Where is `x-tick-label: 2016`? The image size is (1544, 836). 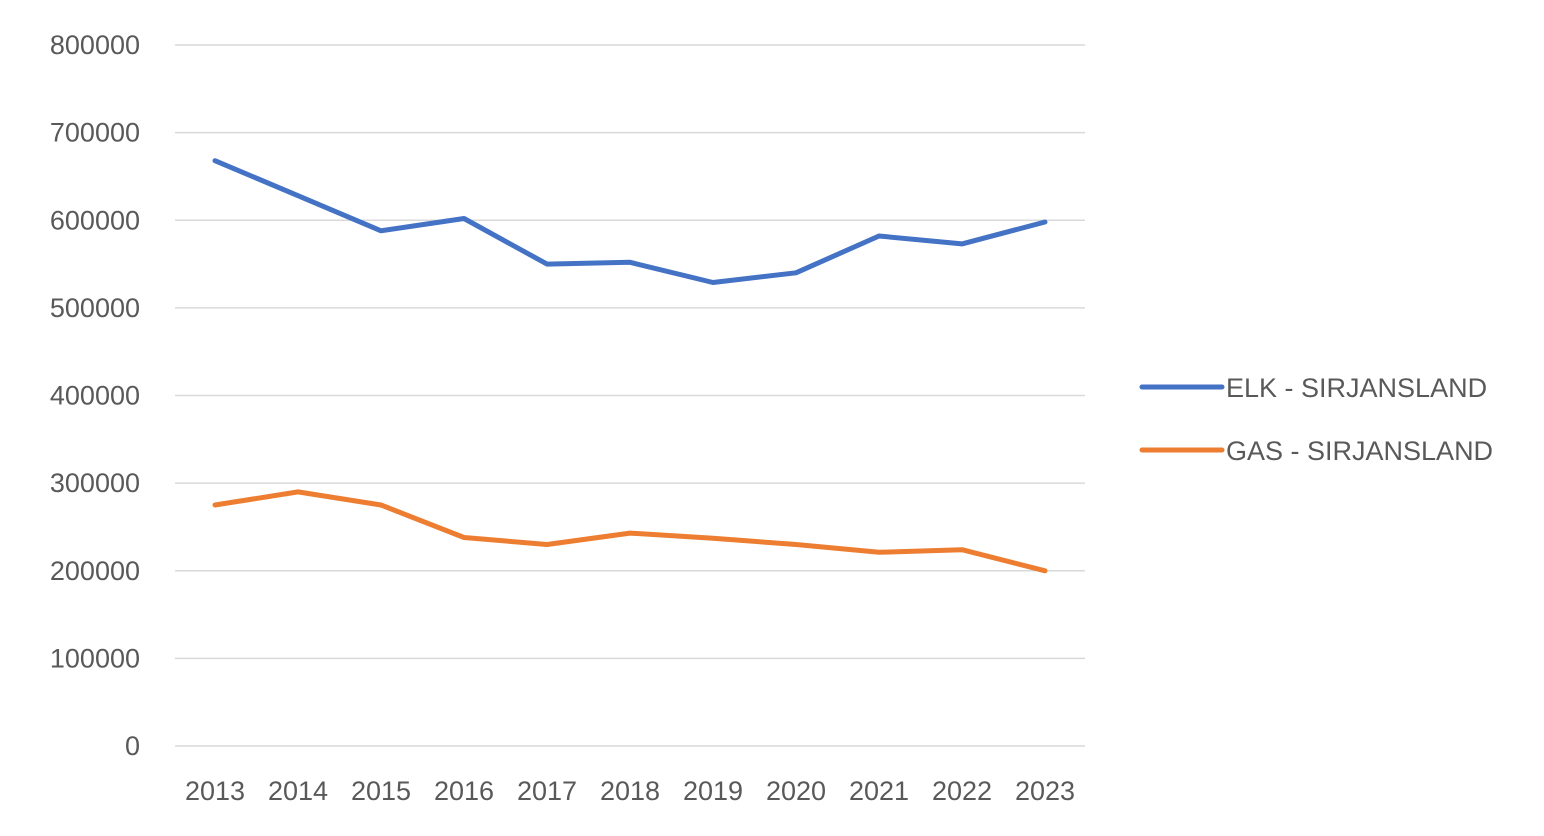
x-tick-label: 2016 is located at coordinates (464, 791).